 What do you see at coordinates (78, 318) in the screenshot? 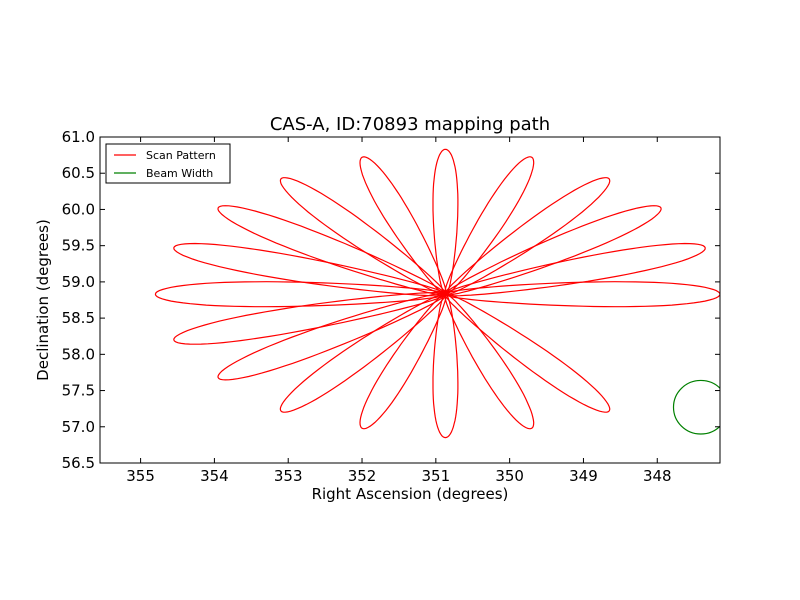
I see `y-tick-label: 58.5` at bounding box center [78, 318].